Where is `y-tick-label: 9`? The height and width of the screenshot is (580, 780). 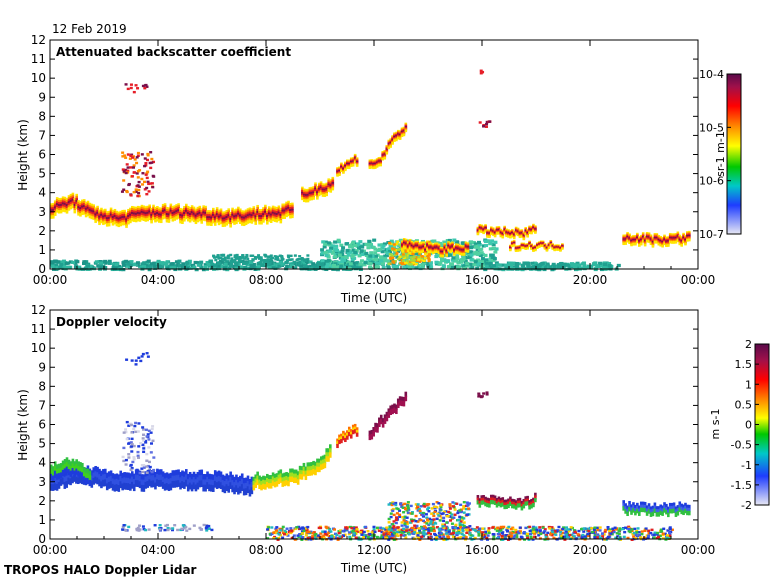
y-tick-label: 9 is located at coordinates (42, 97).